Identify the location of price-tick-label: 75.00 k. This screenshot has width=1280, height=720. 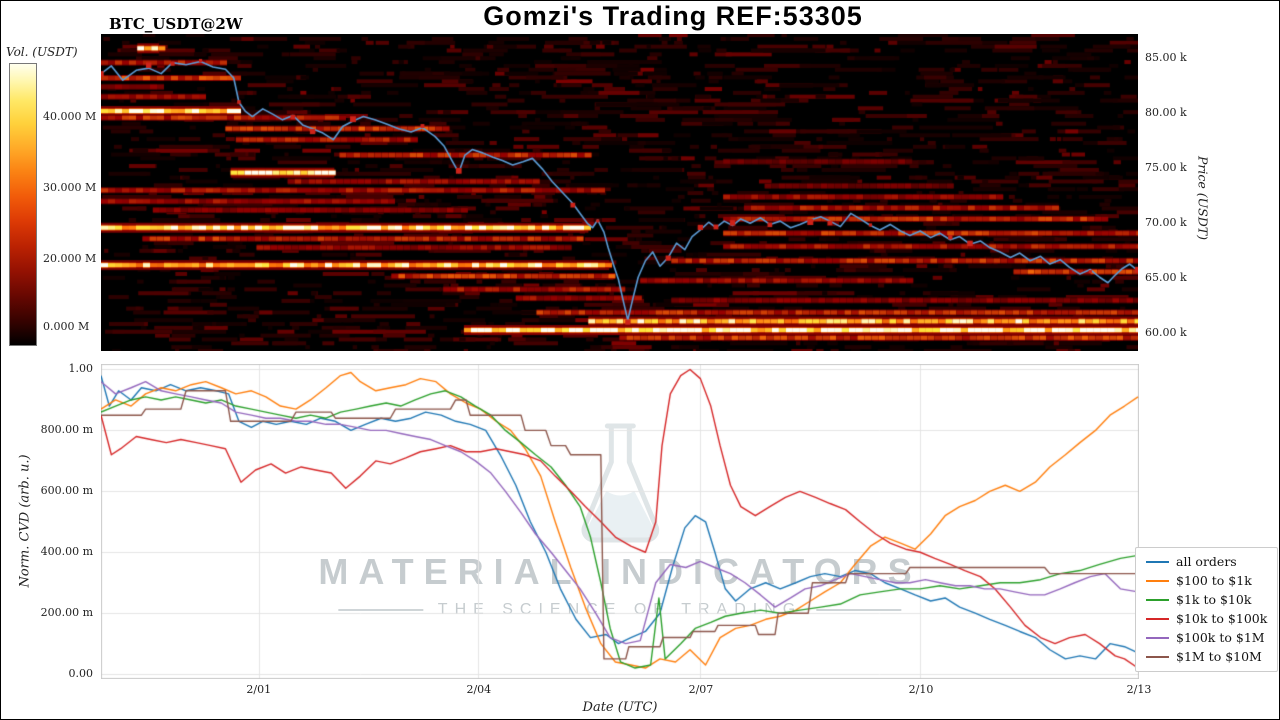
(1166, 168).